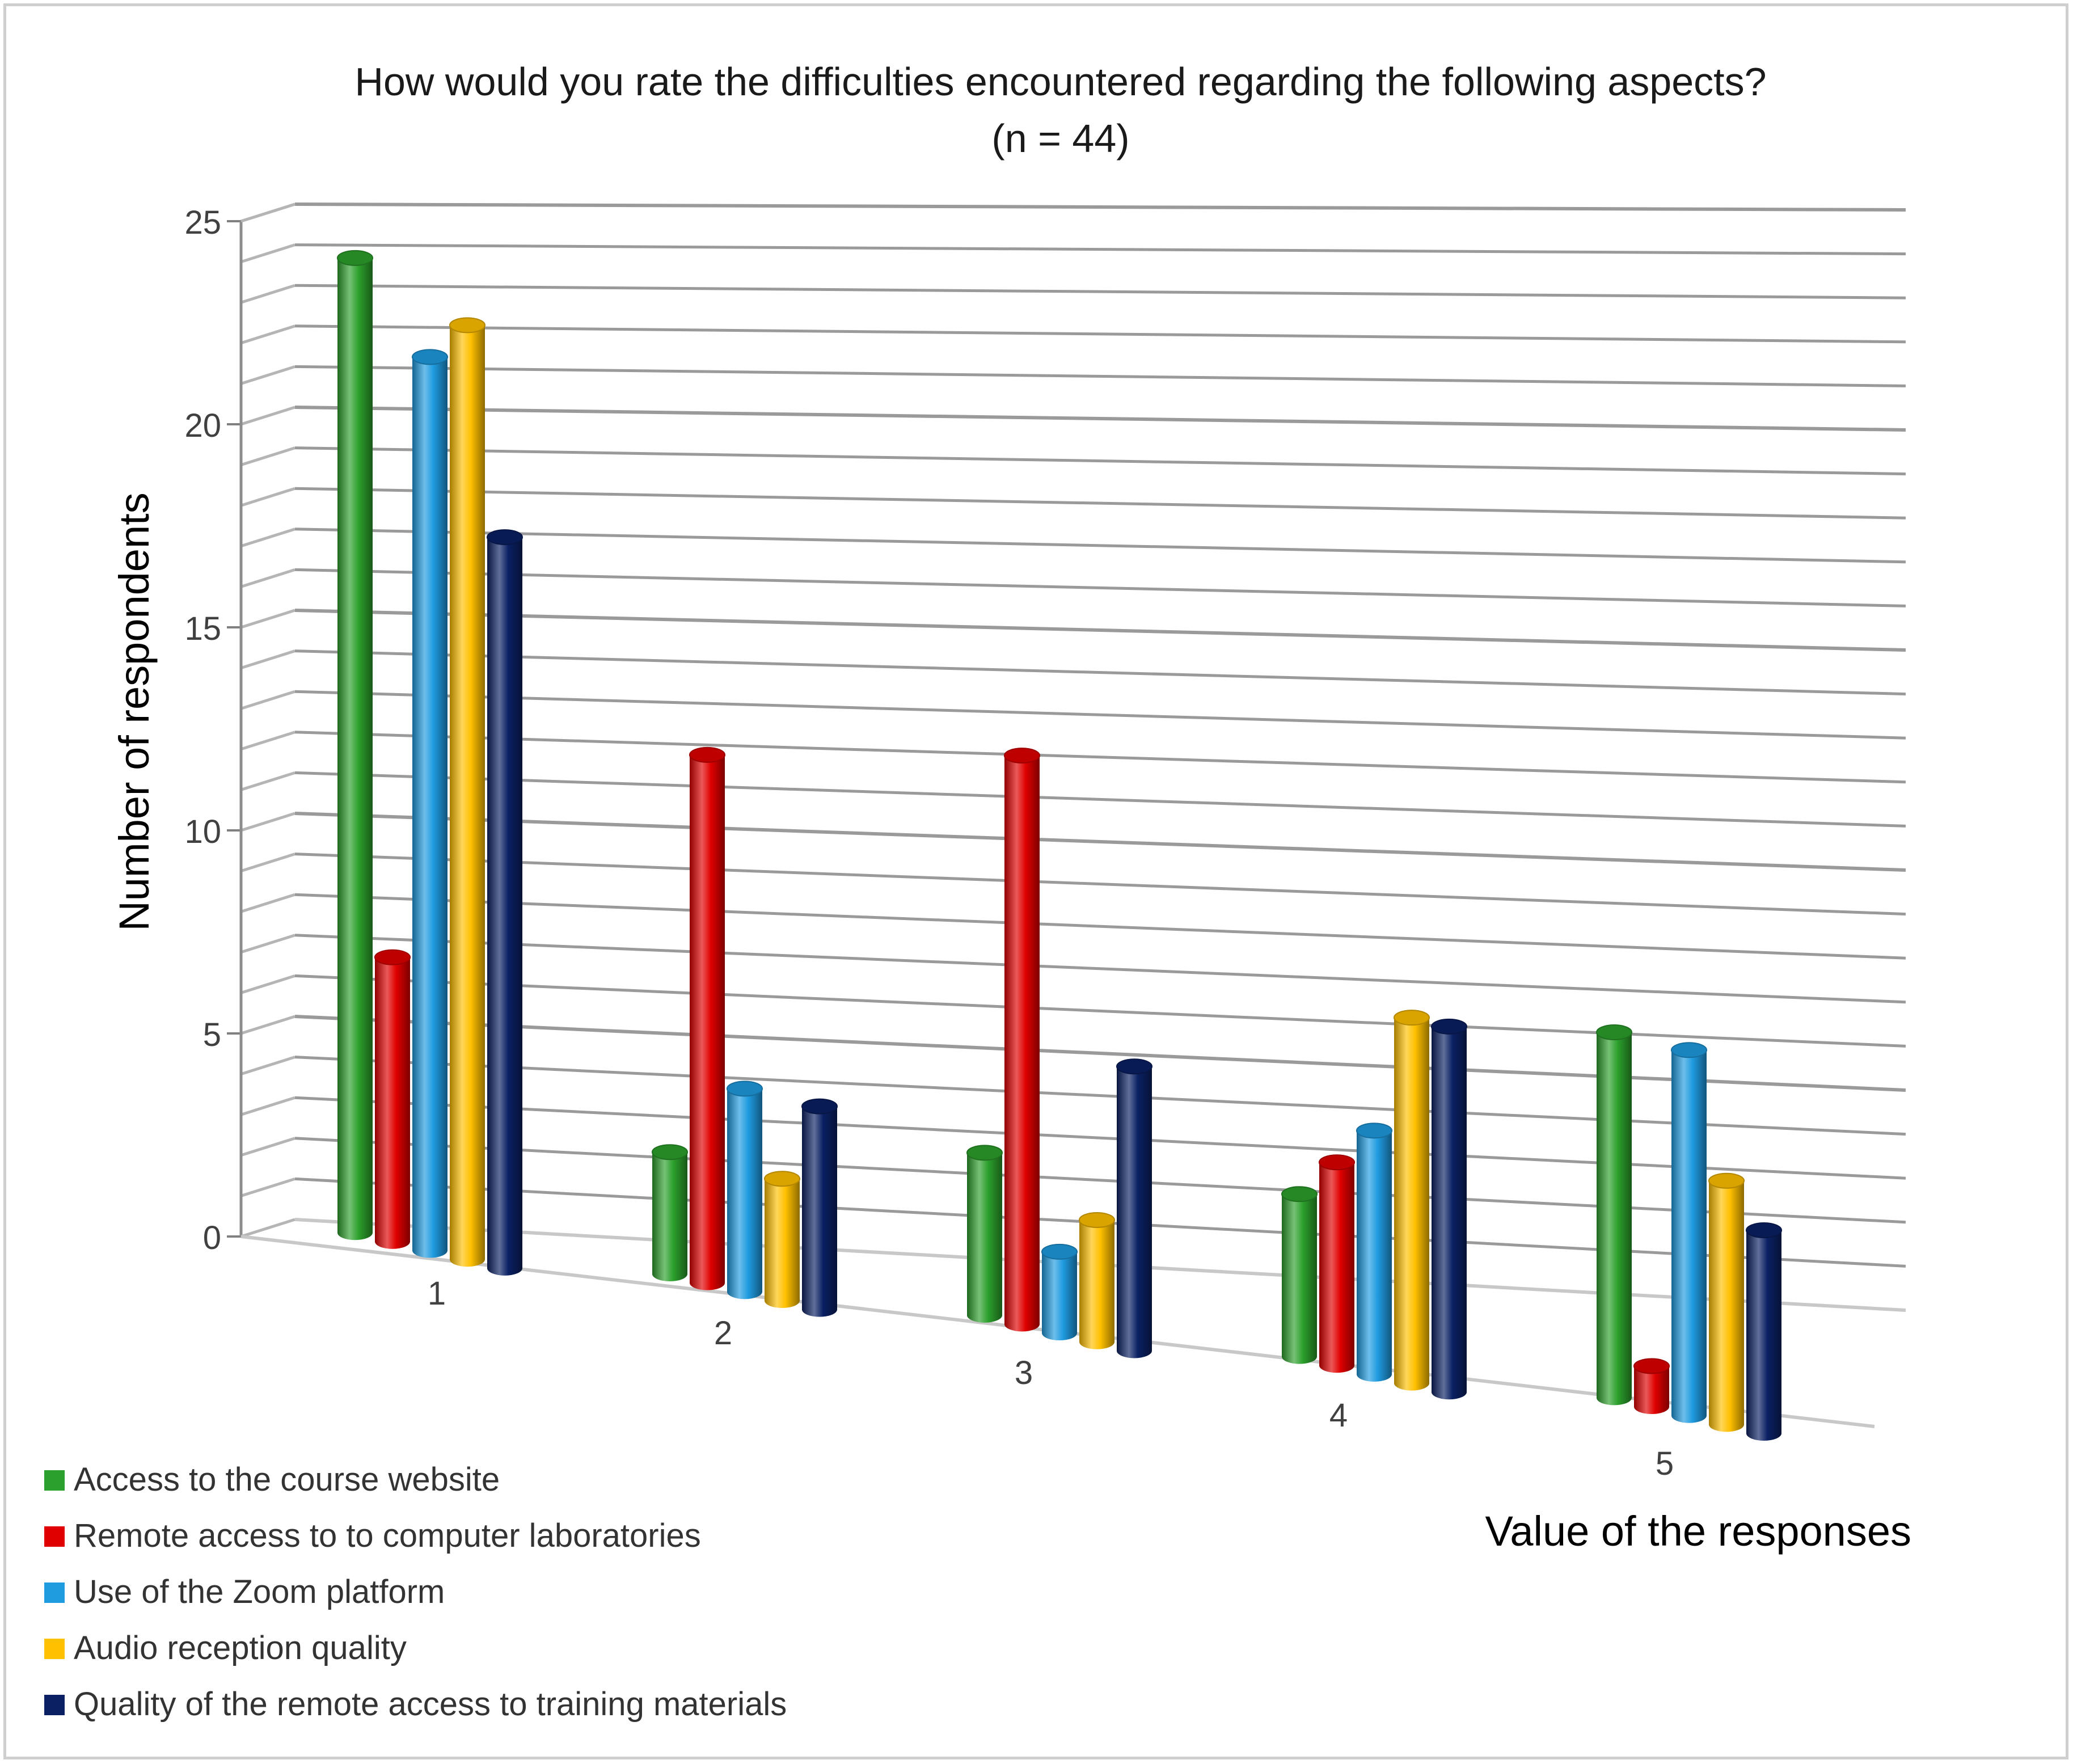  Describe the element at coordinates (202, 222) in the screenshot. I see `y-tick-label: 25` at that location.